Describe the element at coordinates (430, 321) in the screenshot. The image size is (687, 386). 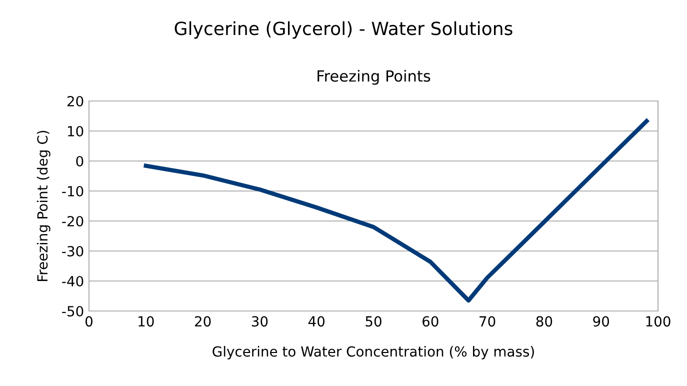
I see `x-tick-label: 60` at that location.